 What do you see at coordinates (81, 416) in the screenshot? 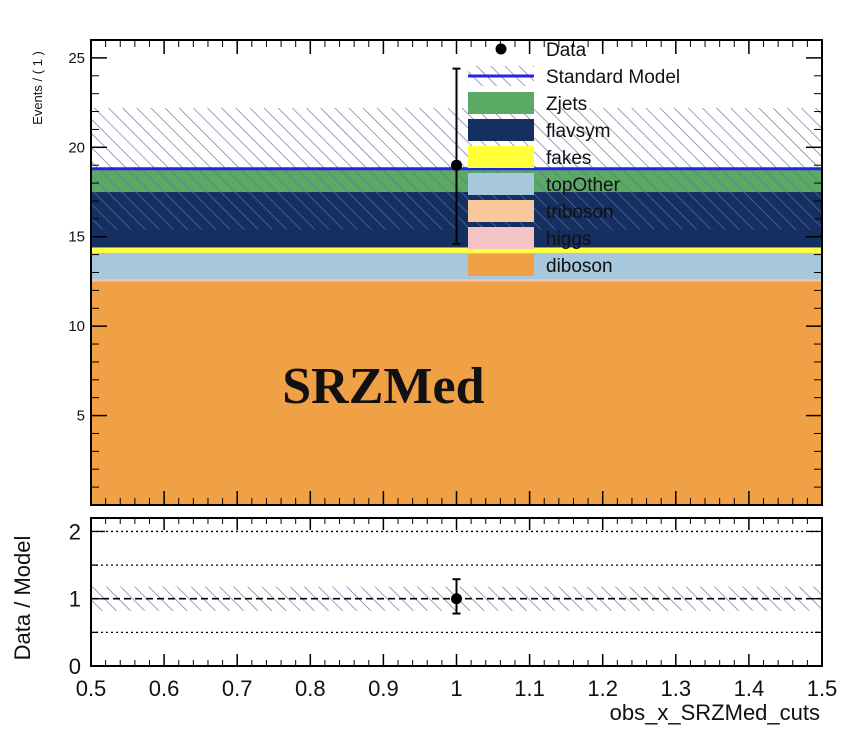
I see `main-y-tick-label: 5` at bounding box center [81, 416].